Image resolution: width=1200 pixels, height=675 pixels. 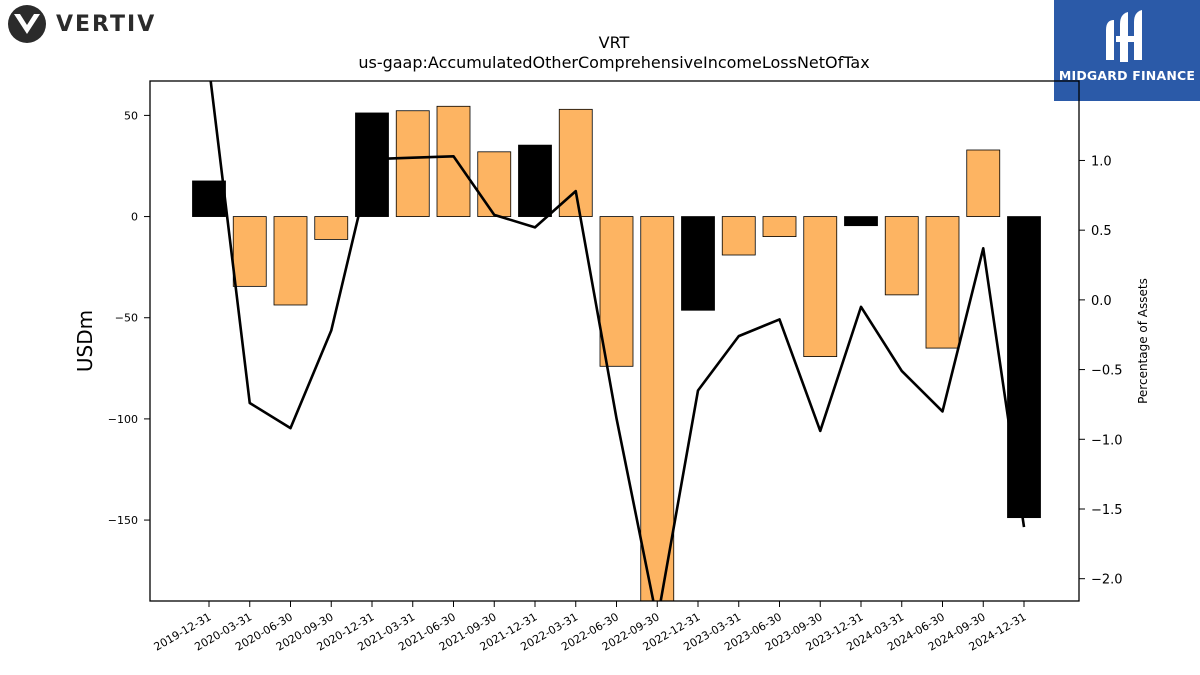 What do you see at coordinates (614, 42) in the screenshot?
I see `chart-title: VRT` at bounding box center [614, 42].